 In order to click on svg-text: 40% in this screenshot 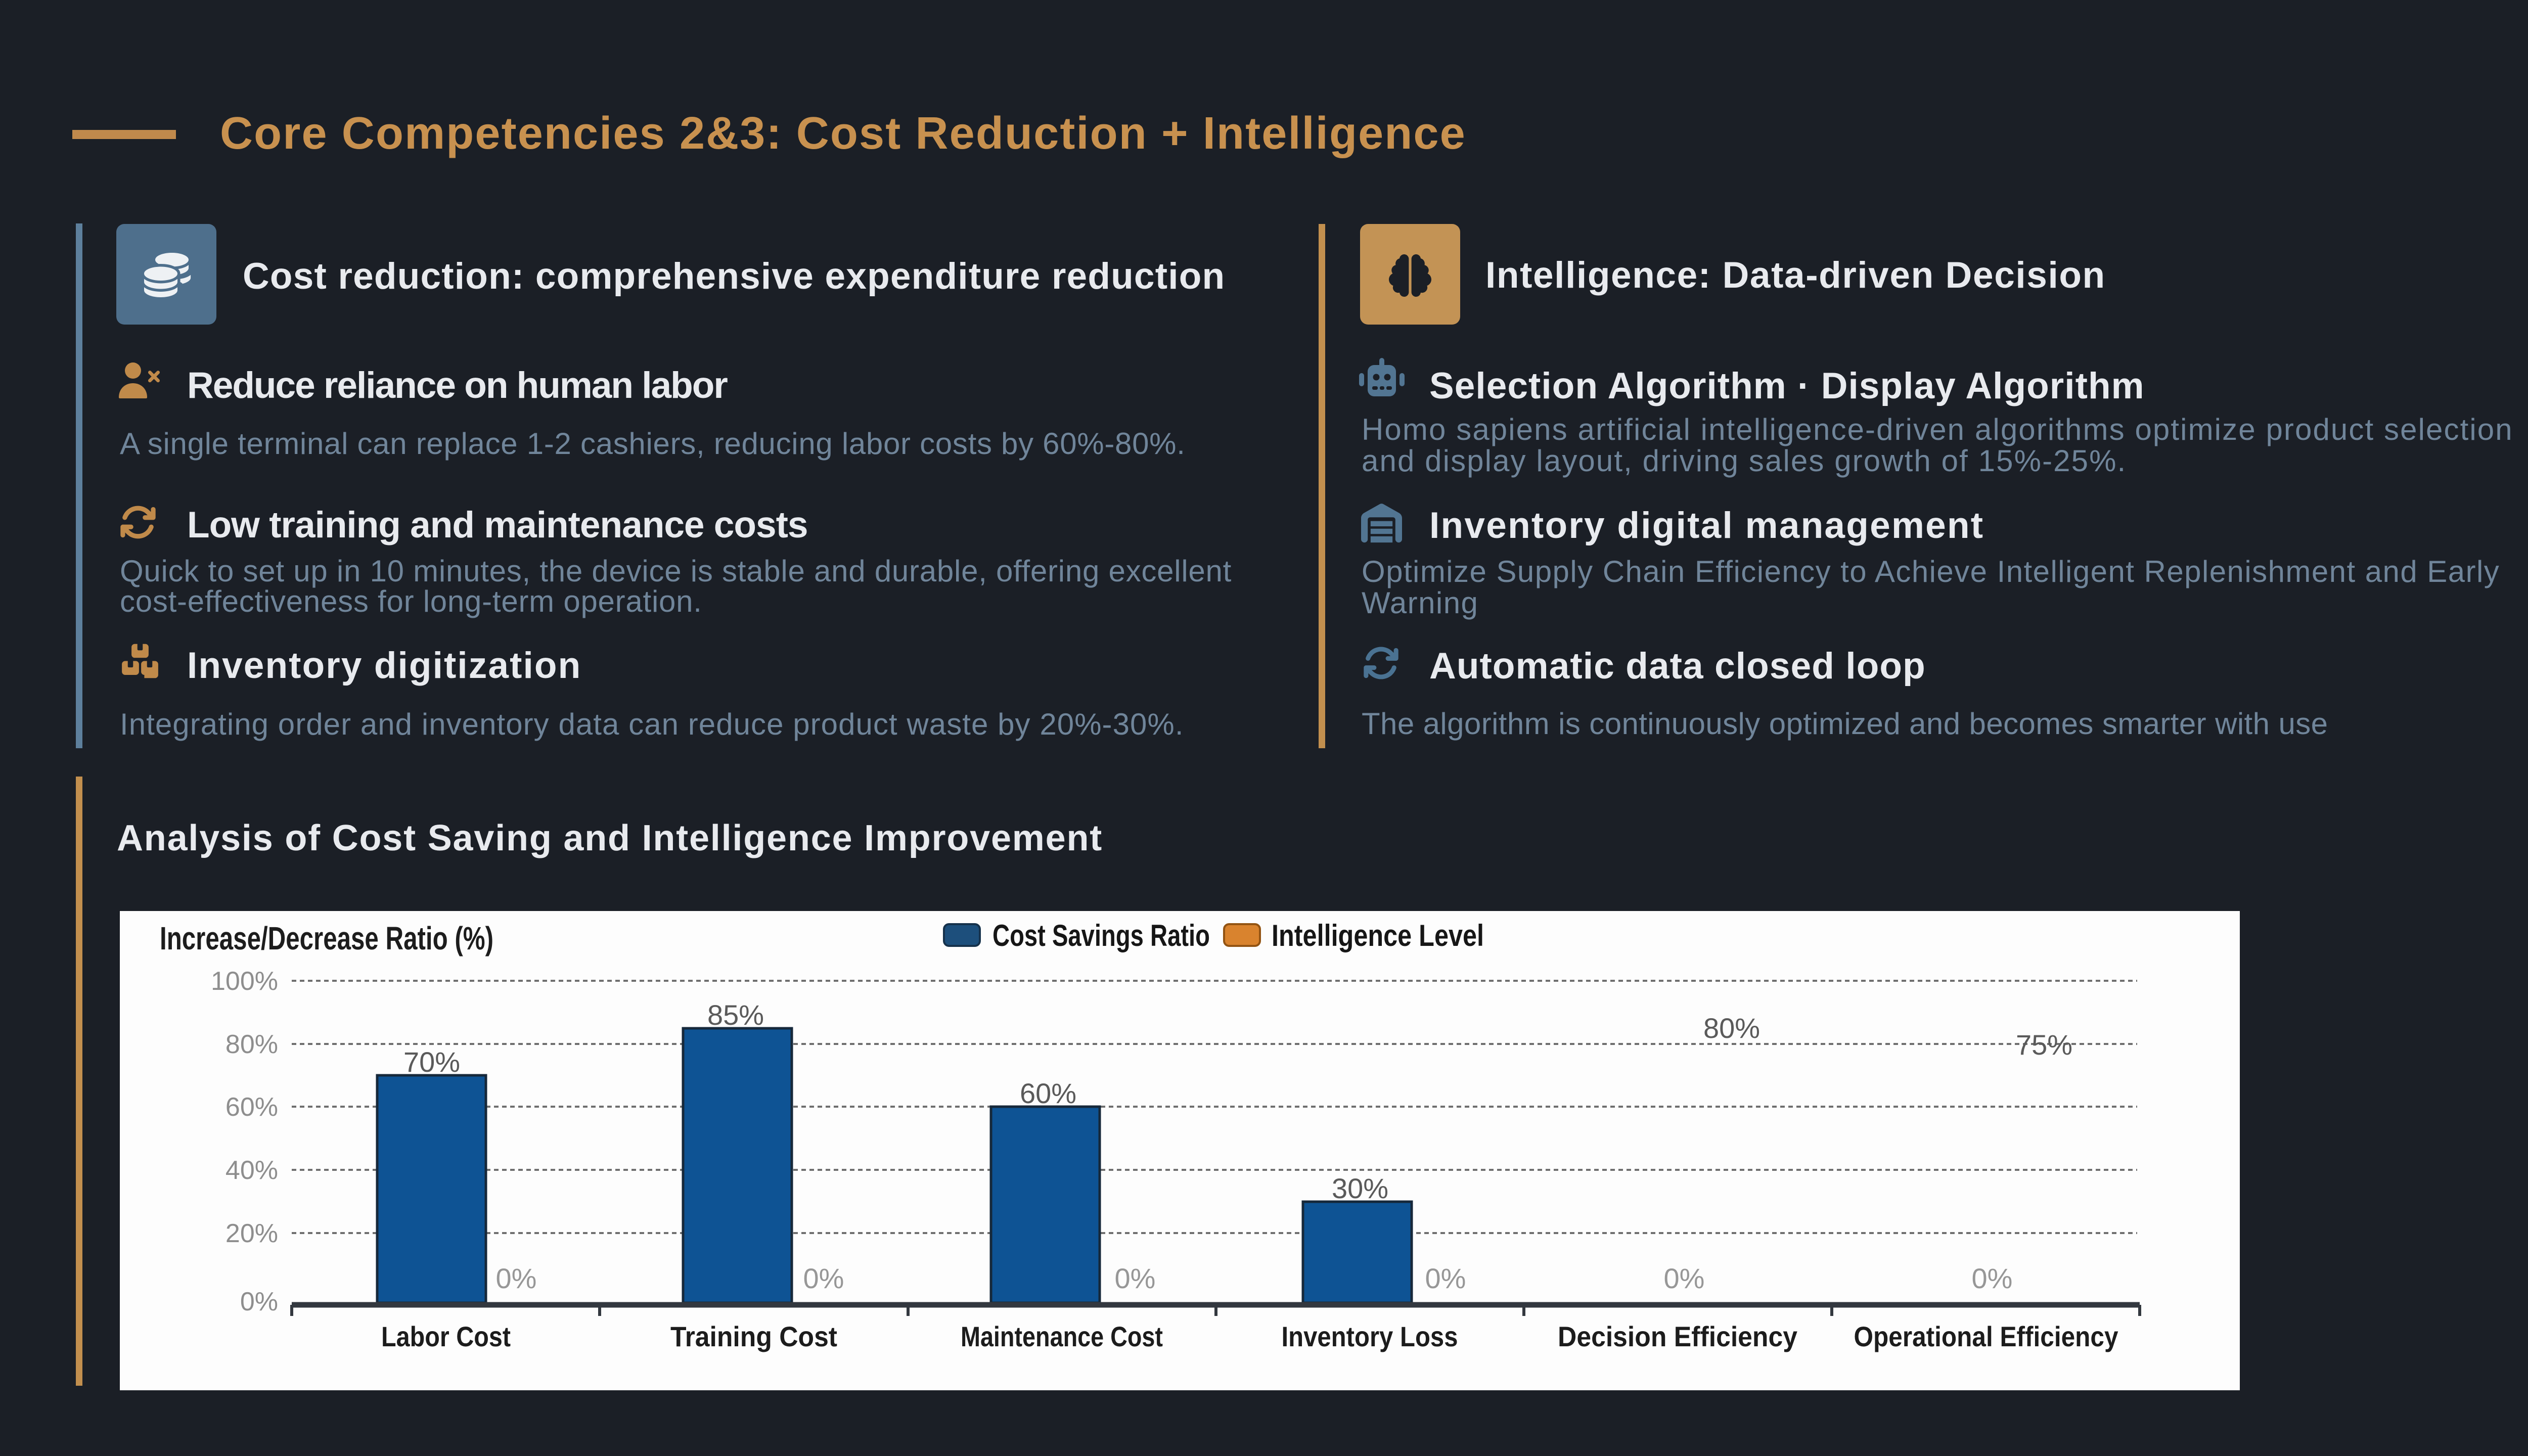, I will do `click(252, 1170)`.